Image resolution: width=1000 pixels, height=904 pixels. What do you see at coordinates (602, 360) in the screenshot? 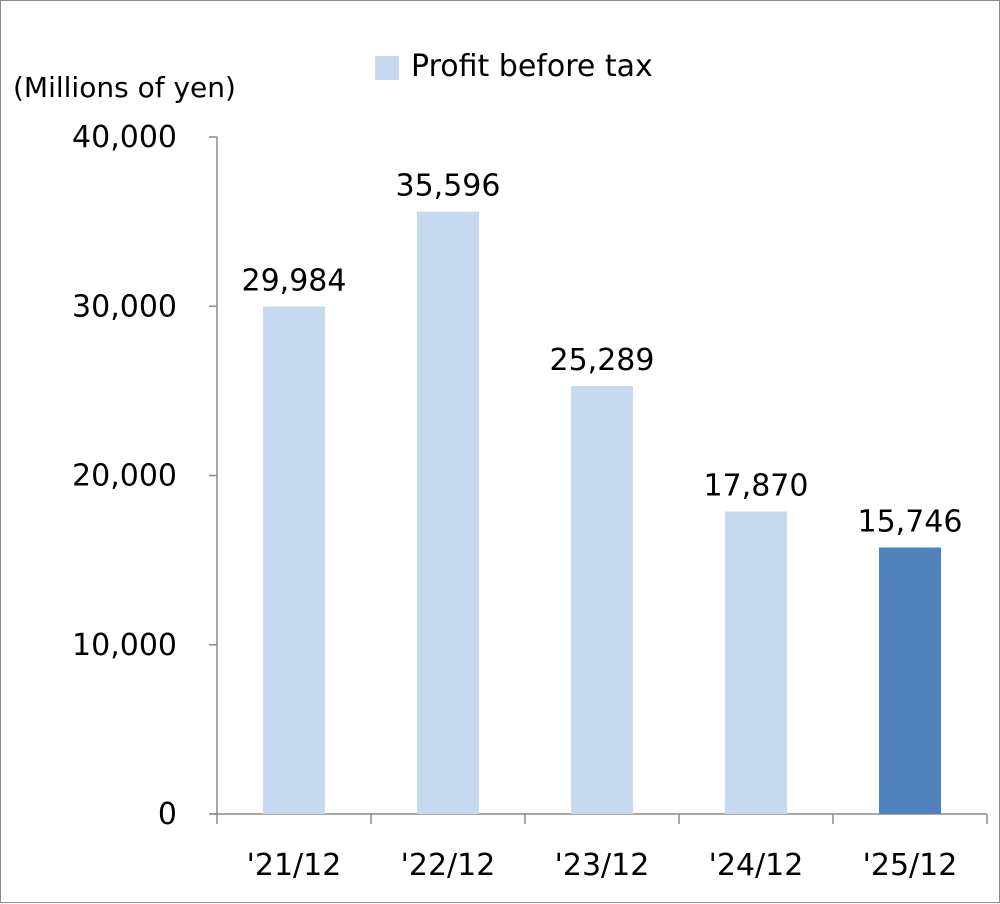
I see `data-label: 25,289` at bounding box center [602, 360].